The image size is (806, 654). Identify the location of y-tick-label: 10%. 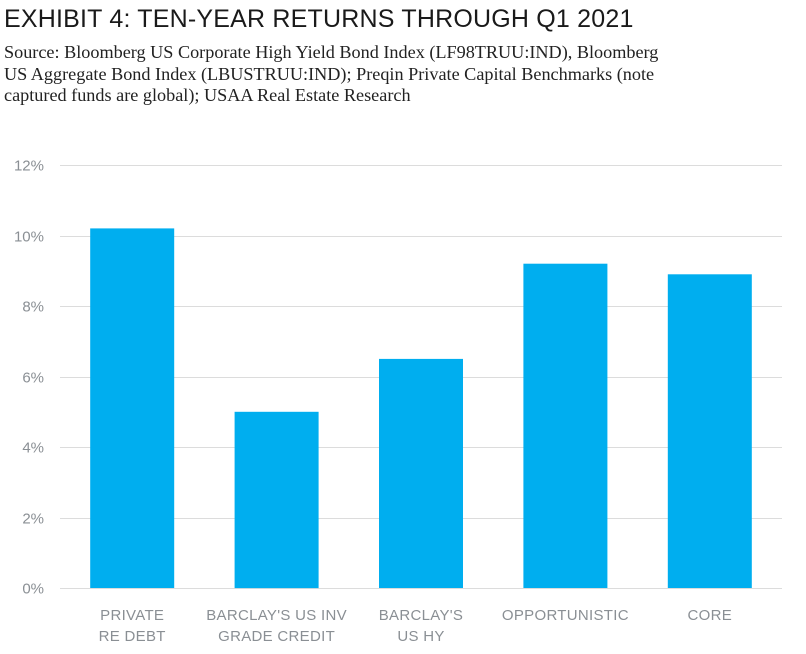
(29, 237).